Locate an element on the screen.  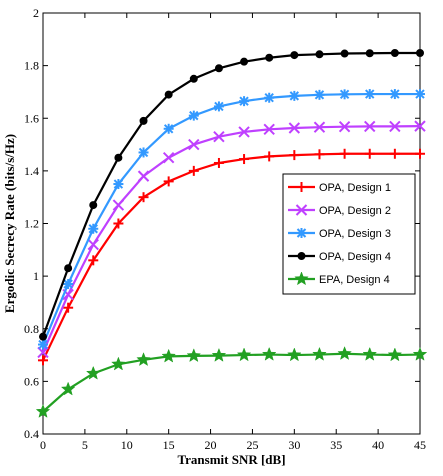
legend-item: EPA, Design 4 is located at coordinates (339, 278).